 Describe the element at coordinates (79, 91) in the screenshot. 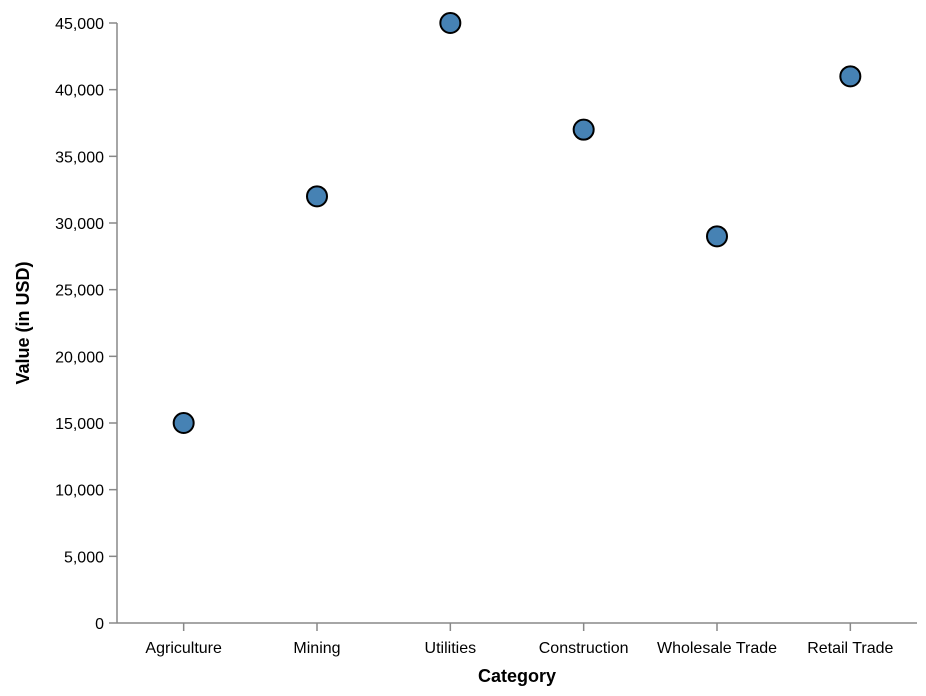

I see `y-tick-label: 40,000` at that location.